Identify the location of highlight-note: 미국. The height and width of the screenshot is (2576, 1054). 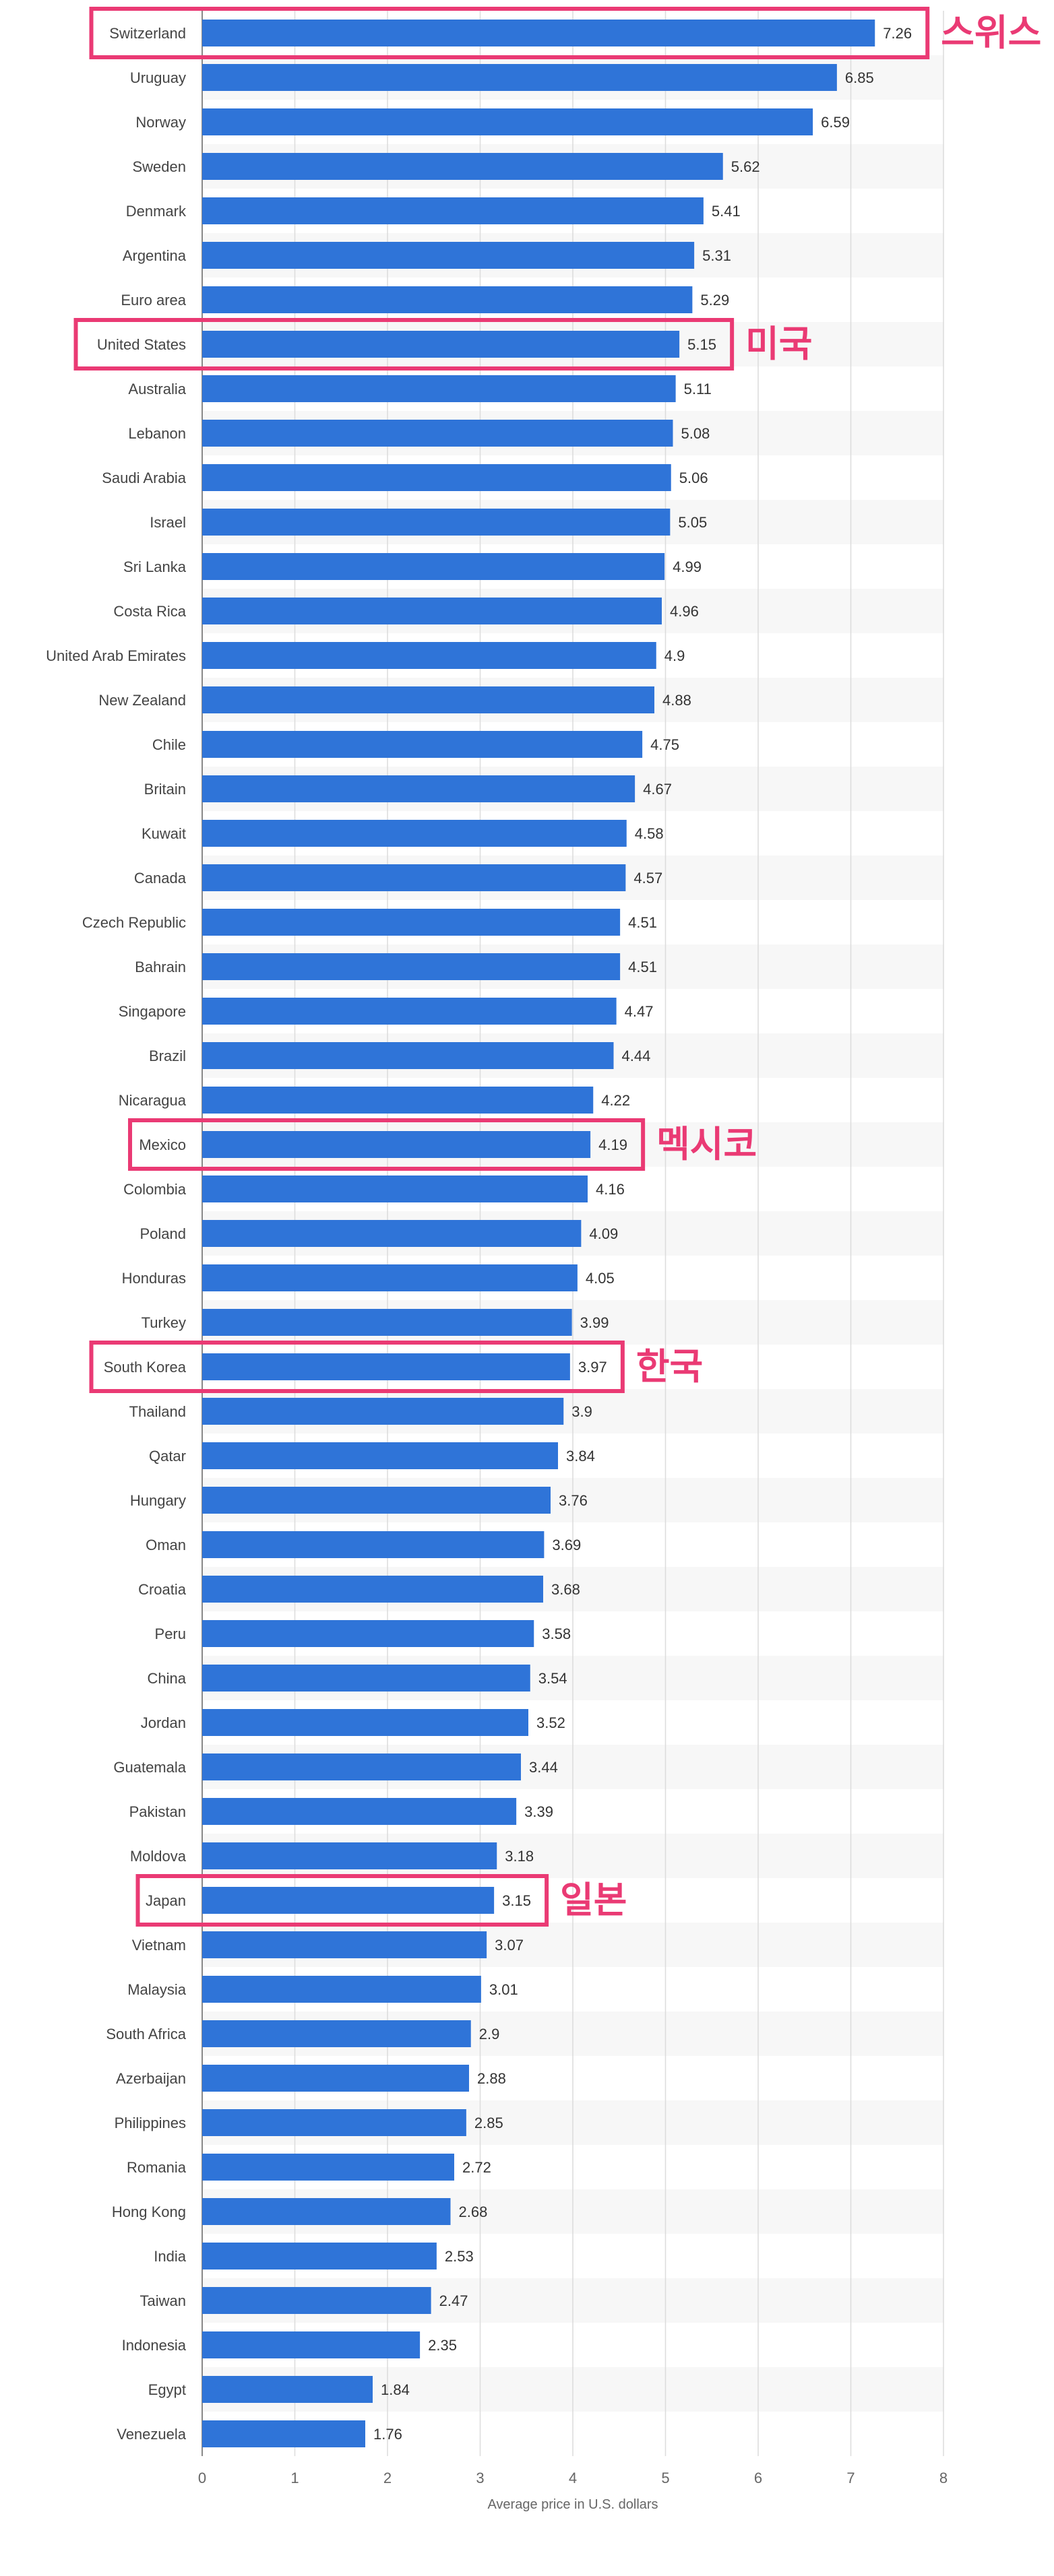
(778, 344).